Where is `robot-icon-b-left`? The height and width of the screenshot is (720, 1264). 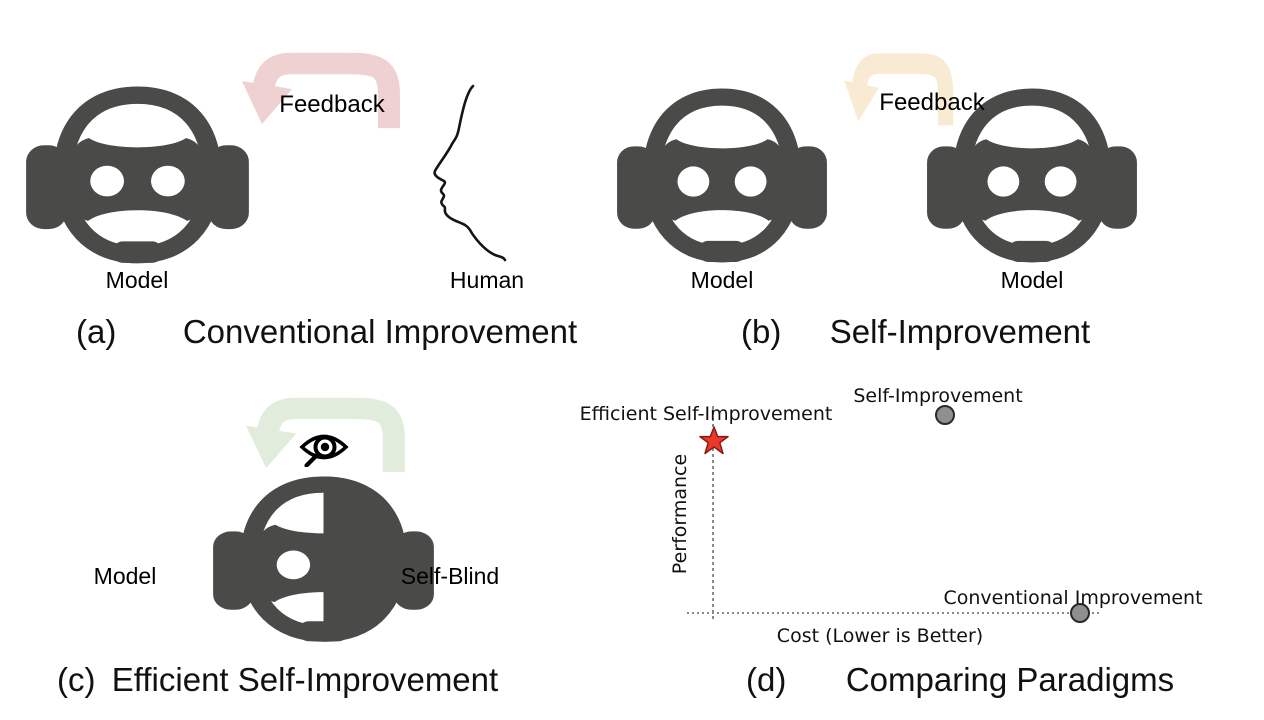
robot-icon-b-left is located at coordinates (722, 178).